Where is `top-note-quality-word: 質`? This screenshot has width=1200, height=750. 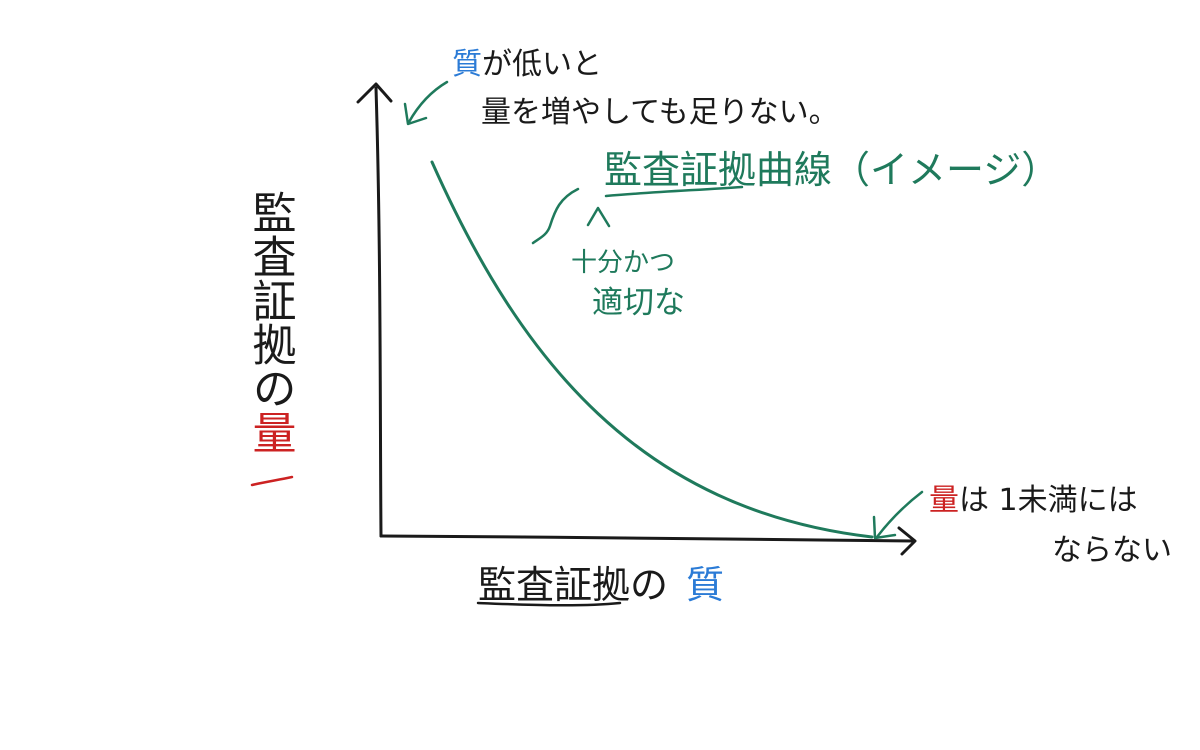 top-note-quality-word: 質 is located at coordinates (467, 64).